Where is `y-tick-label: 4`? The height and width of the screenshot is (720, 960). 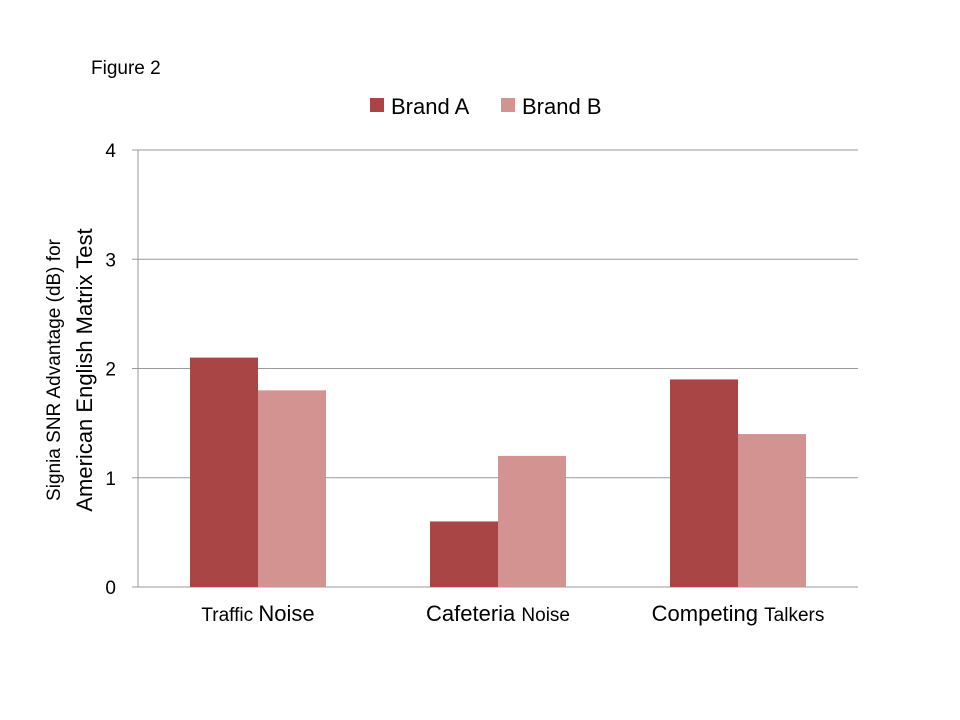
y-tick-label: 4 is located at coordinates (110, 151).